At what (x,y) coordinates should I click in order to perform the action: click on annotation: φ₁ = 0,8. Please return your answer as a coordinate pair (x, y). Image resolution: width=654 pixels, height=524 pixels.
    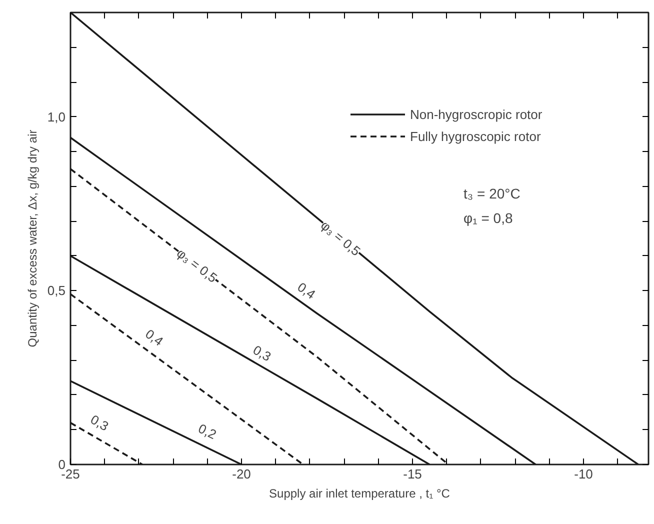
    Looking at the image, I should click on (488, 218).